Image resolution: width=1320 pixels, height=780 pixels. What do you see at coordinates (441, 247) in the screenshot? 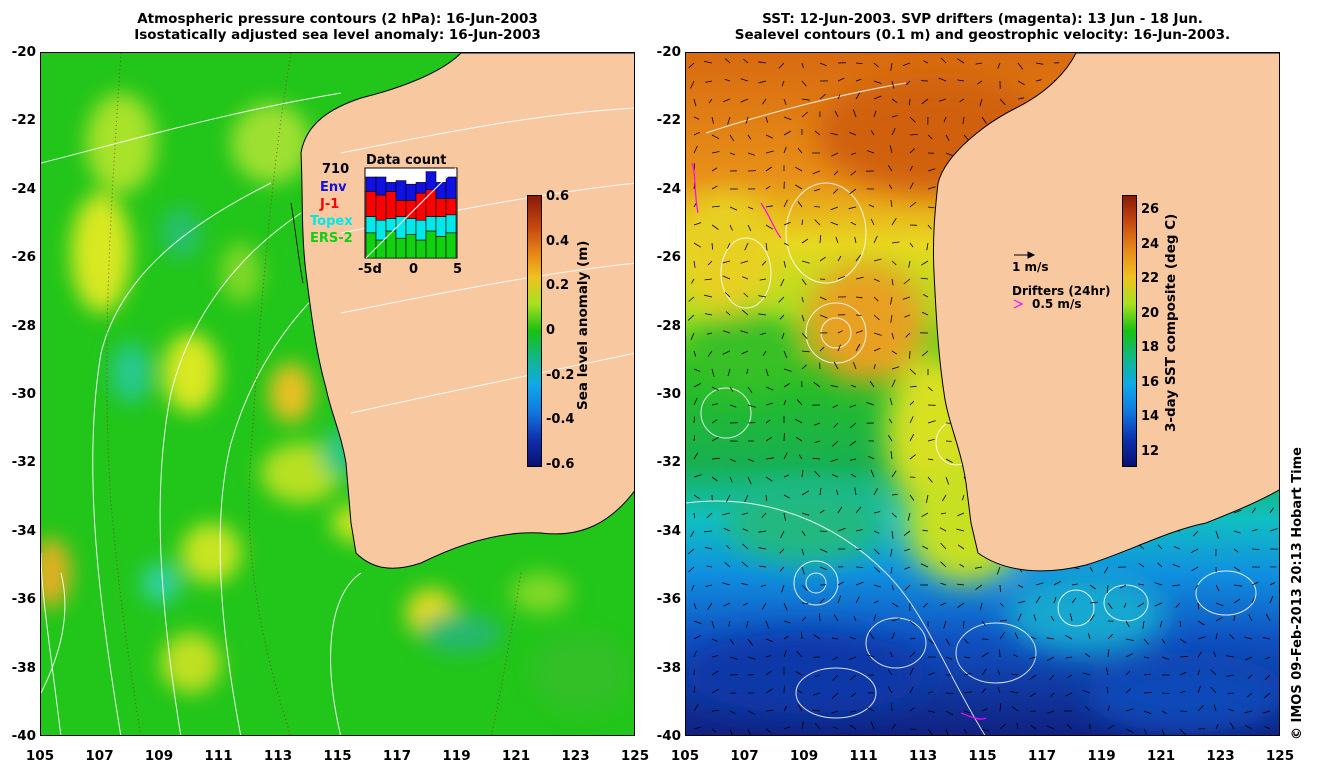
I see `inset-bar-ers` at bounding box center [441, 247].